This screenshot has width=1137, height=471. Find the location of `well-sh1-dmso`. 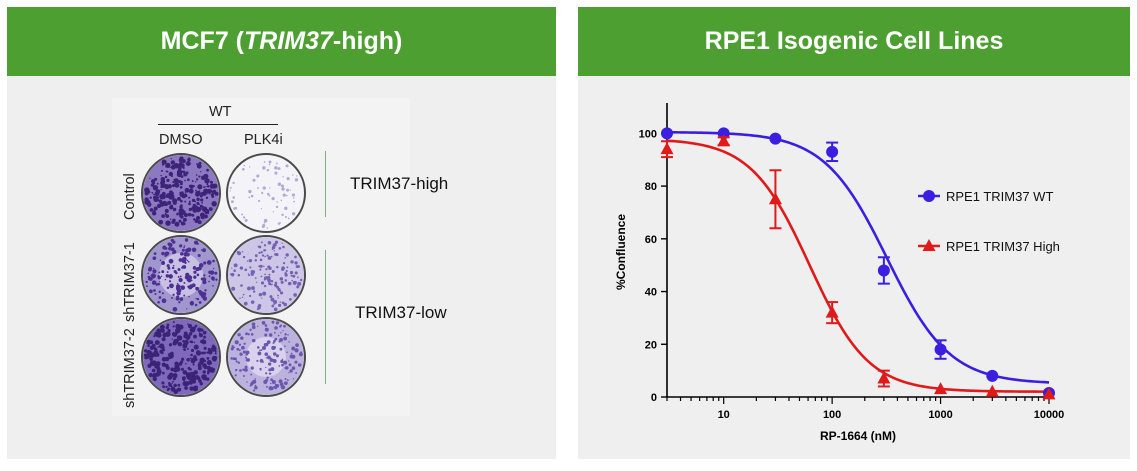

well-sh1-dmso is located at coordinates (181, 275).